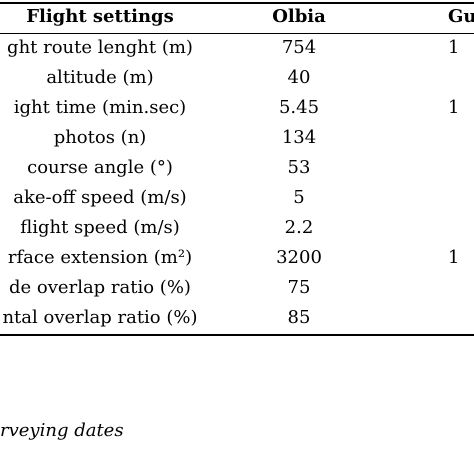  I want to click on row-olbia-value: 5, so click(299, 197).